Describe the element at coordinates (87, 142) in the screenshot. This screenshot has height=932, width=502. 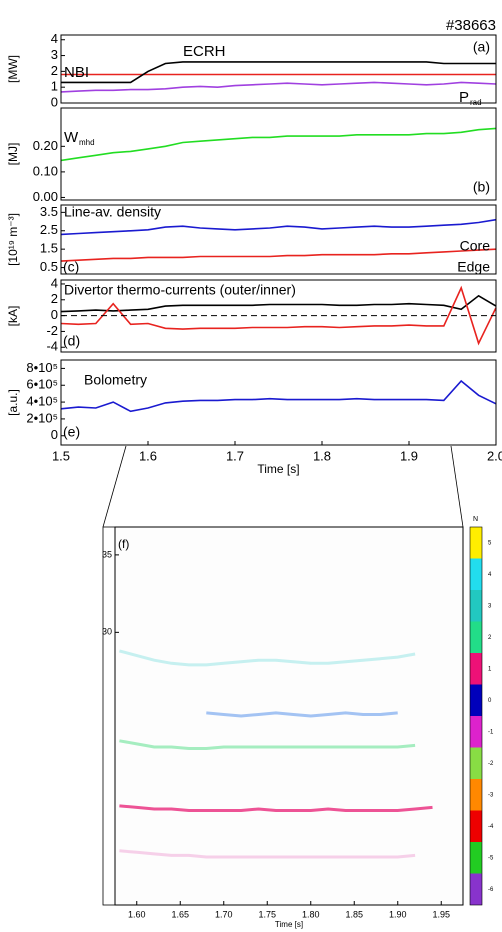
I see `annotation: mhd` at that location.